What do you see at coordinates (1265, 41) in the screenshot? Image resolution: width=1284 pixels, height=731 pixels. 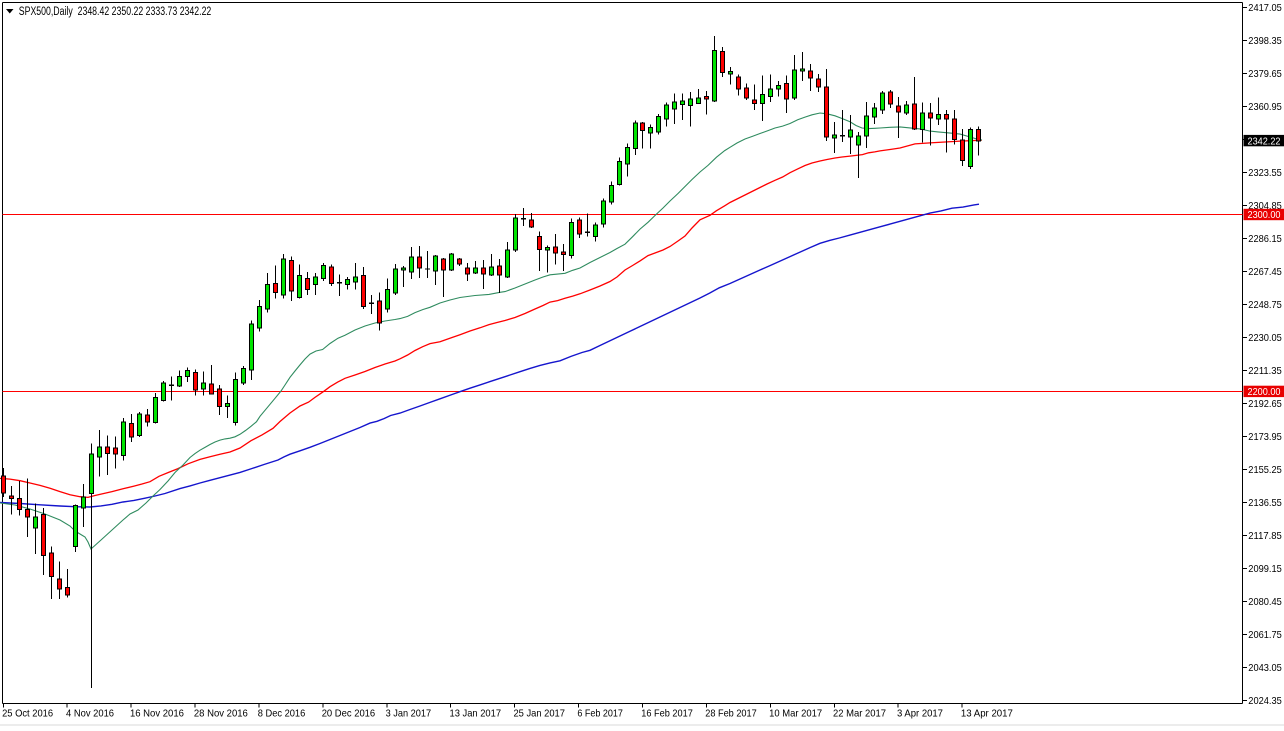 I see `svg-text: 2398.35` at bounding box center [1265, 41].